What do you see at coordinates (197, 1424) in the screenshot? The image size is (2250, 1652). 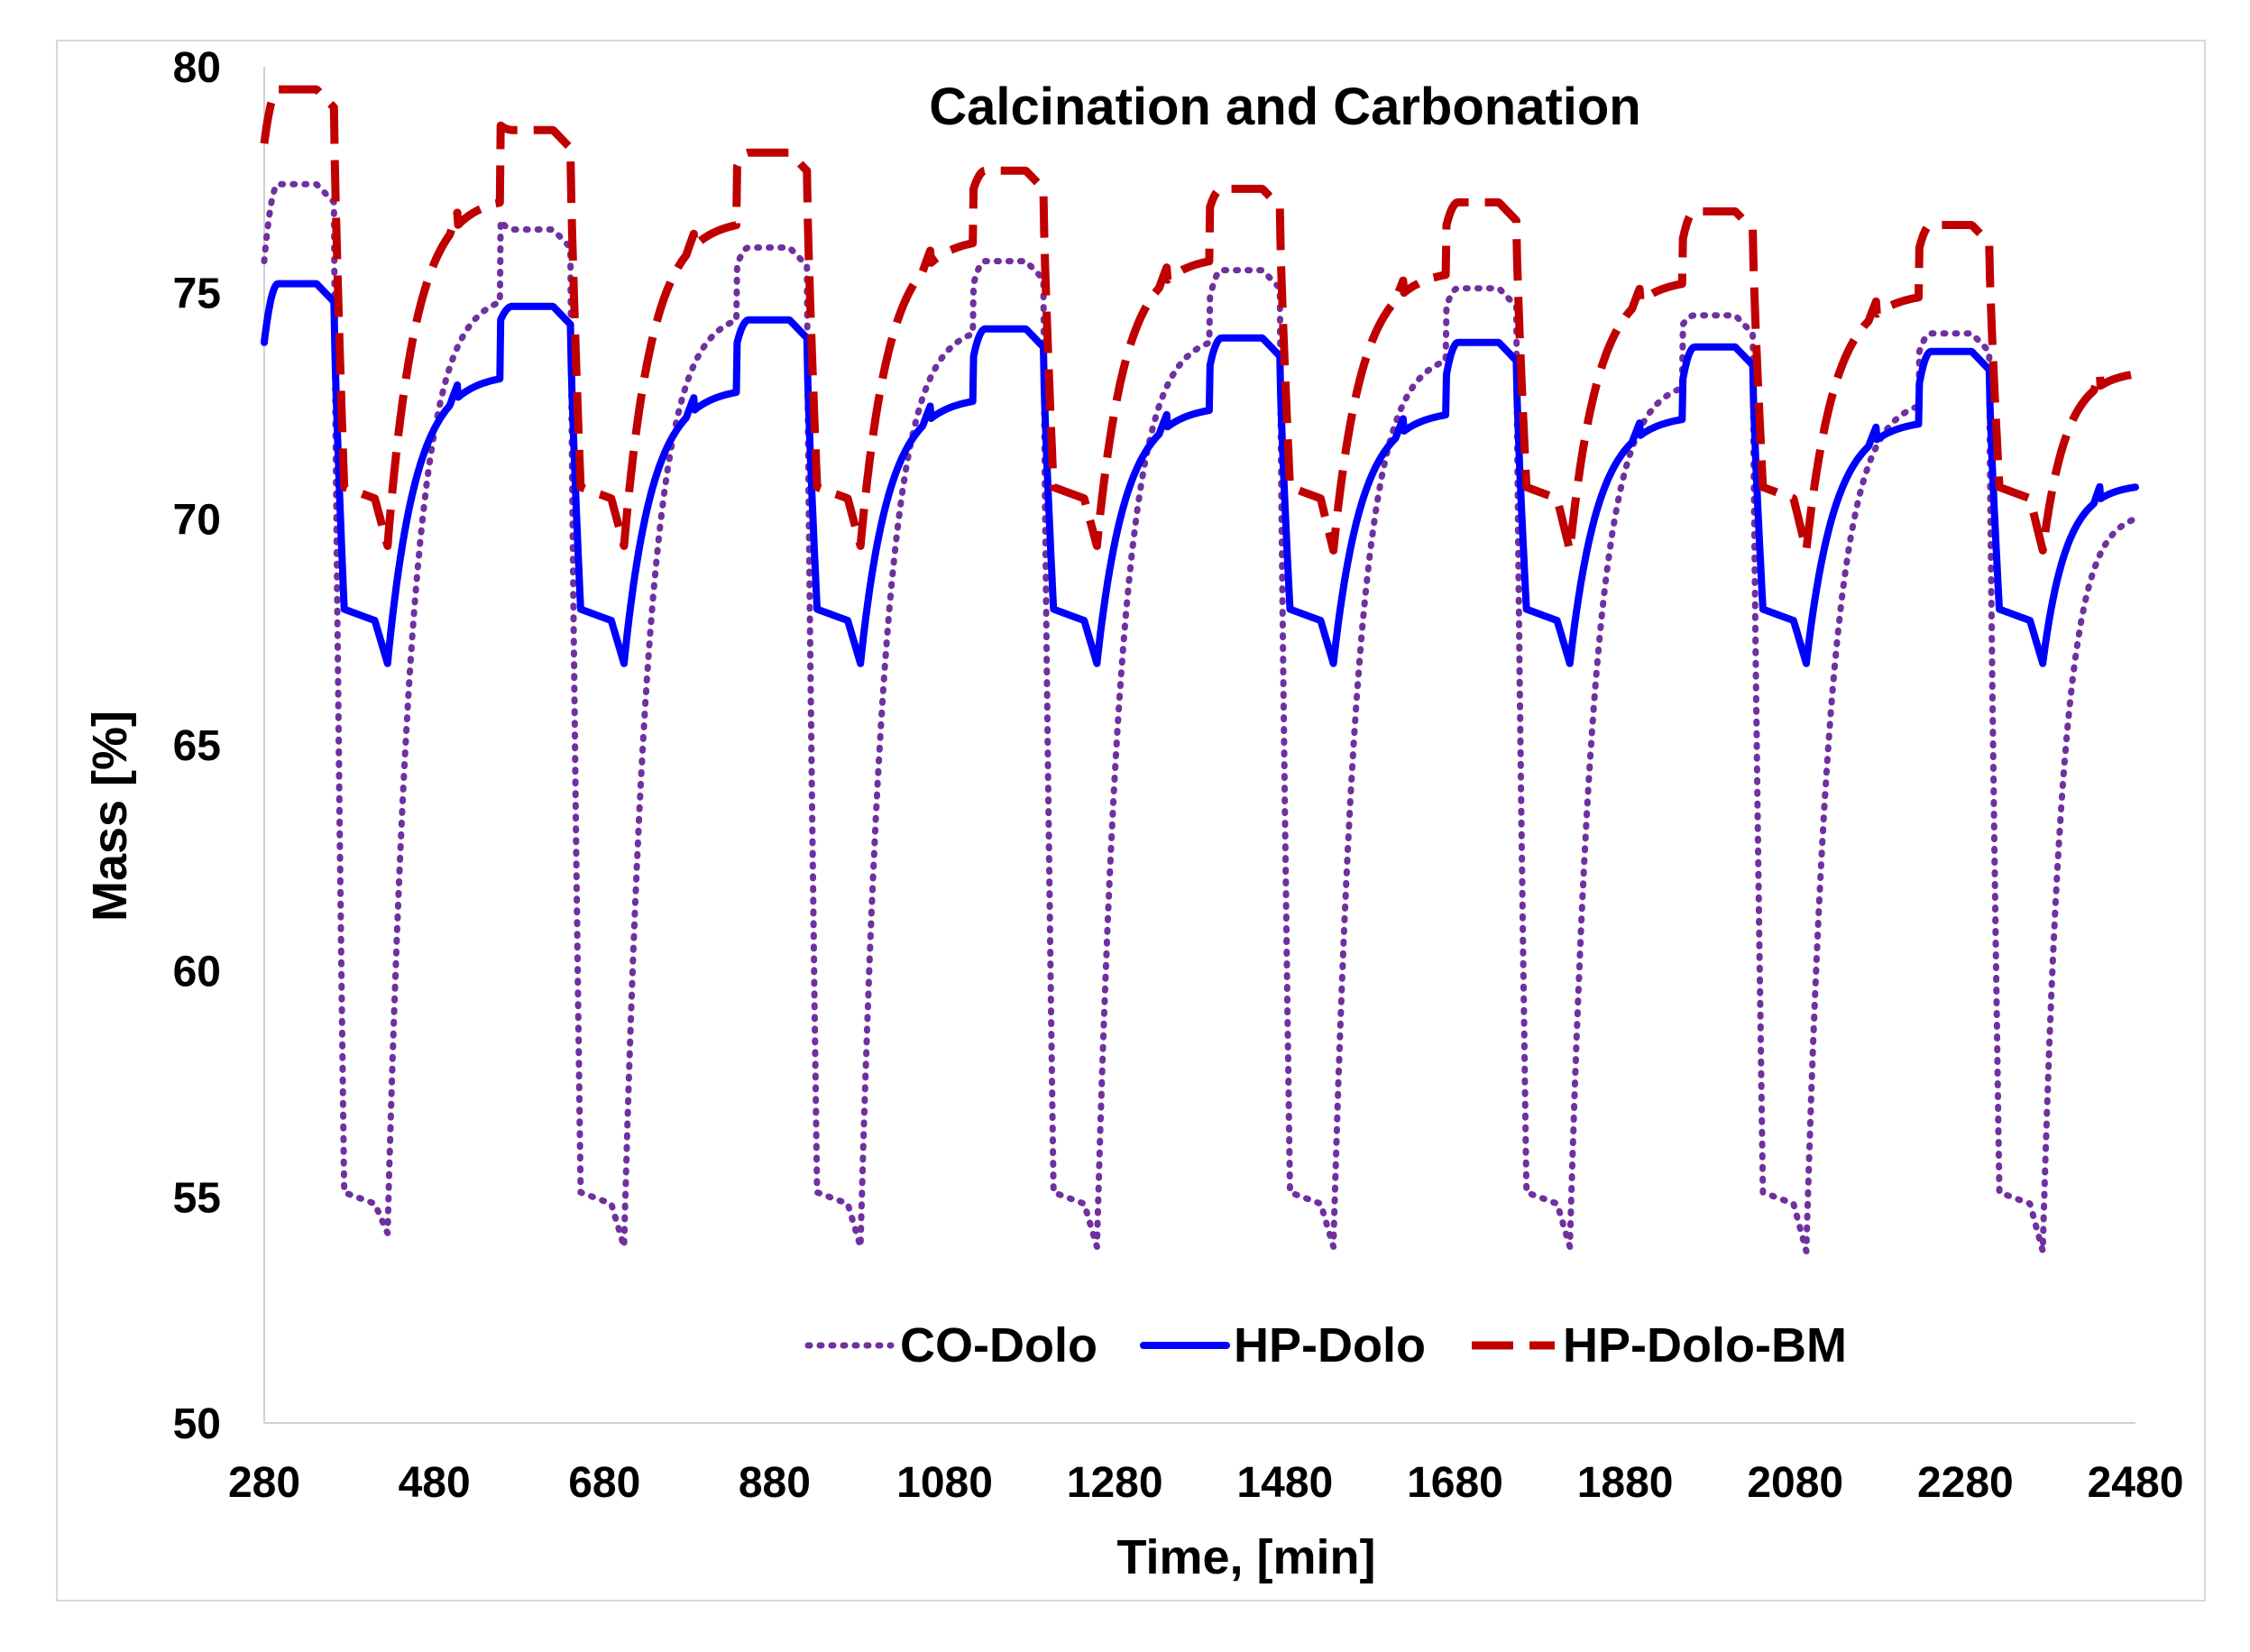 I see `y-tick-label: 50` at bounding box center [197, 1424].